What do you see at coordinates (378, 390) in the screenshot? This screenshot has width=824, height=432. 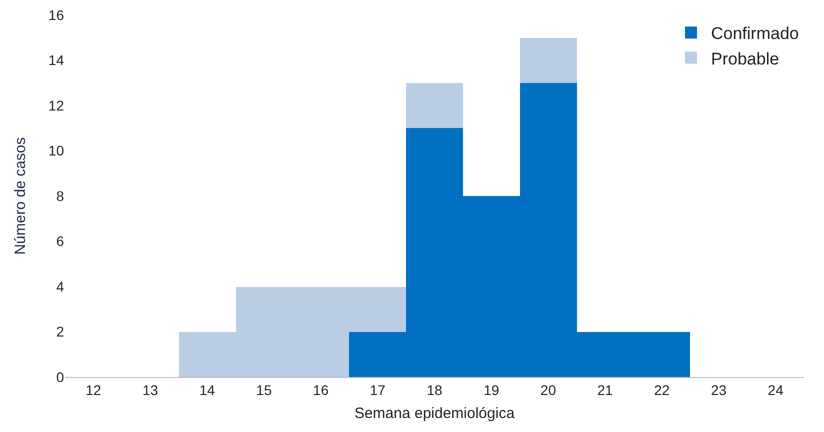 I see `x-tick-label: 17` at bounding box center [378, 390].